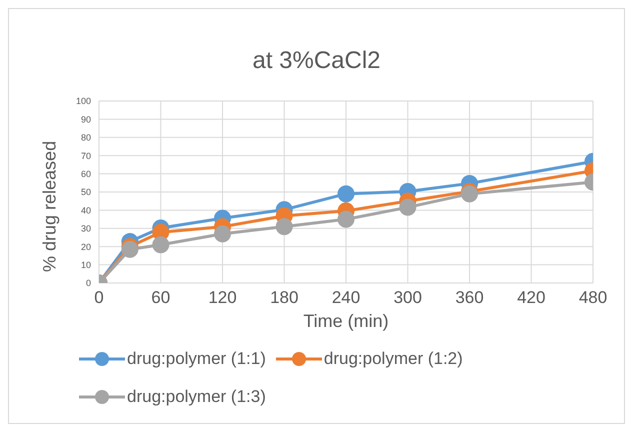  Describe the element at coordinates (85, 247) in the screenshot. I see `y-tick-label: 20` at that location.